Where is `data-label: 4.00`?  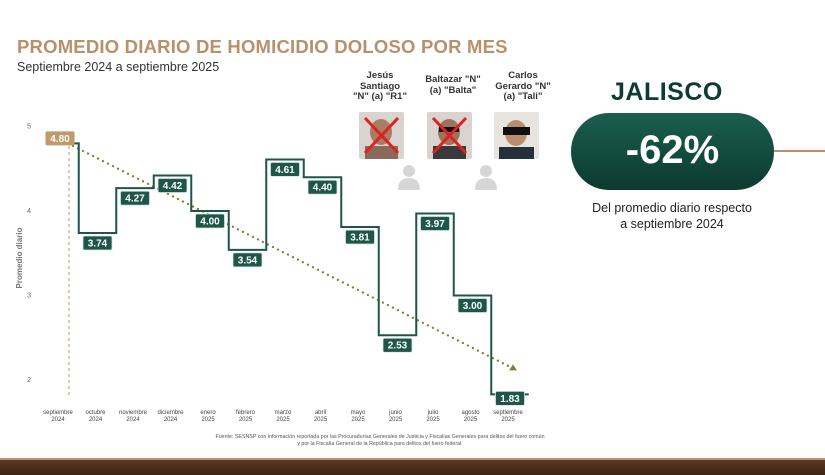 data-label: 4.00 is located at coordinates (210, 222).